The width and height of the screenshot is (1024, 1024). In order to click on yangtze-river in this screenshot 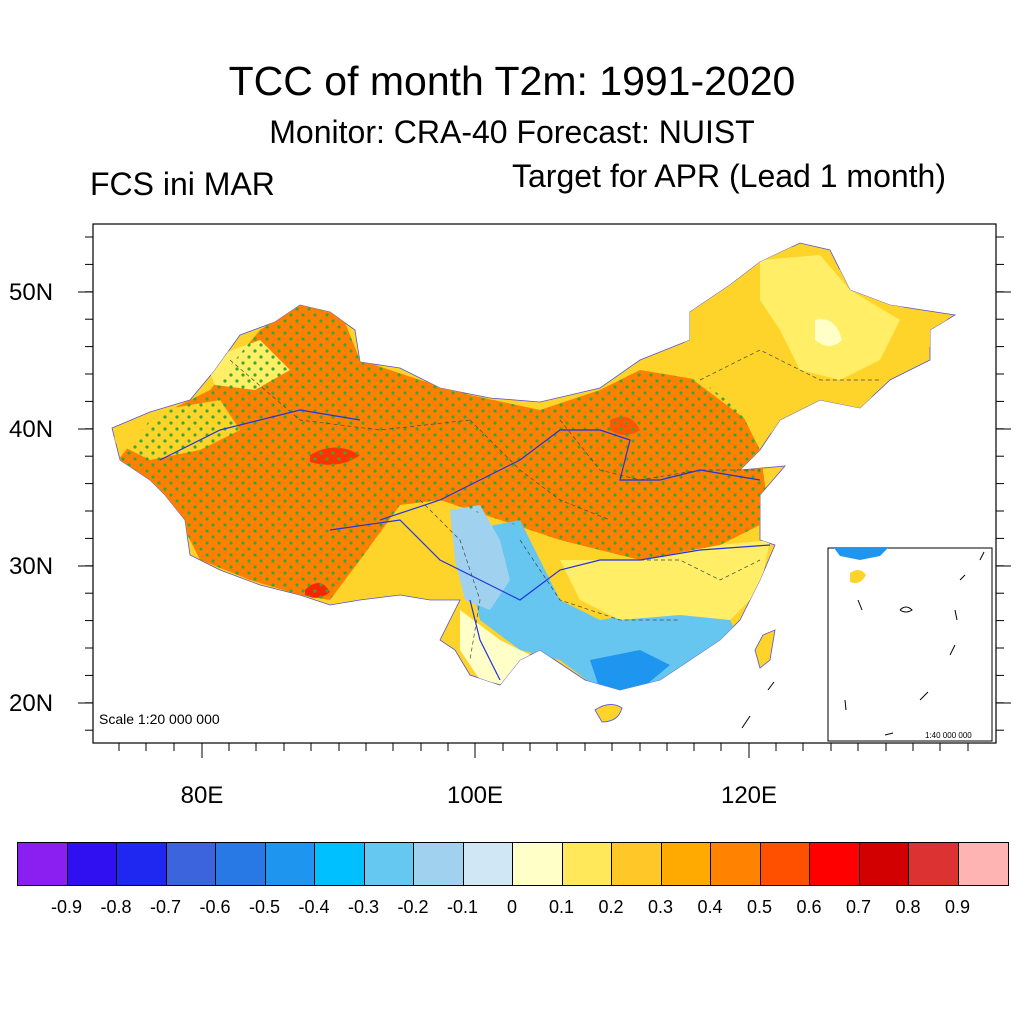, I will do `click(550, 560)`.